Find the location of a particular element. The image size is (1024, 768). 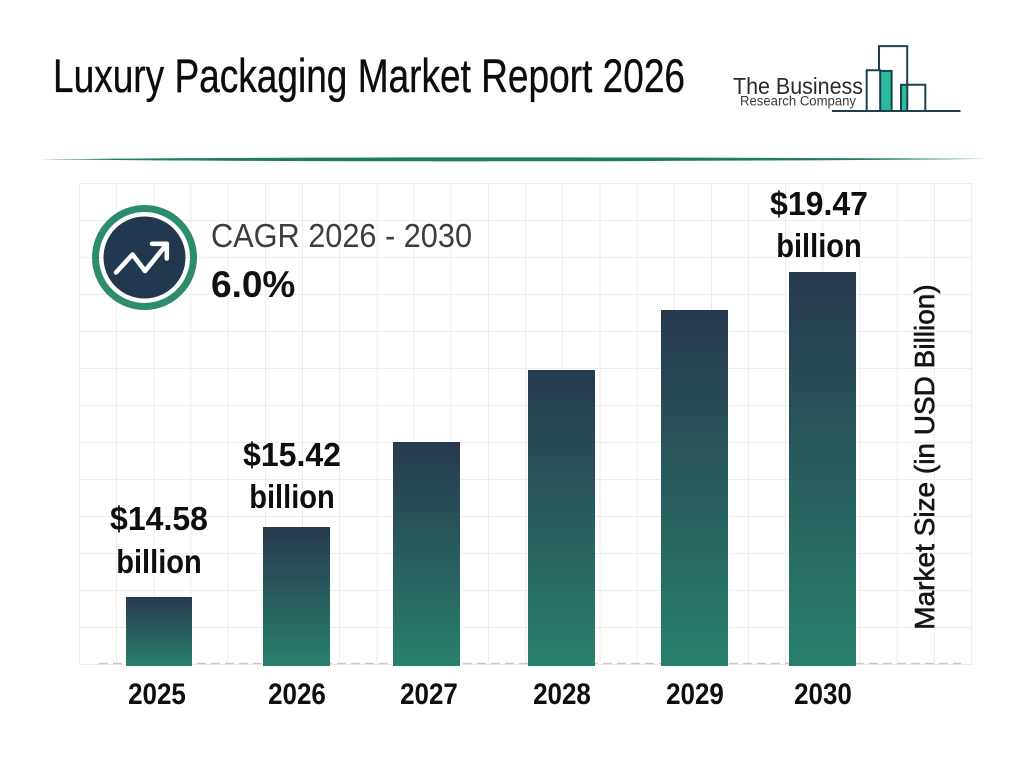

svg-text: Research Company is located at coordinates (798, 101).